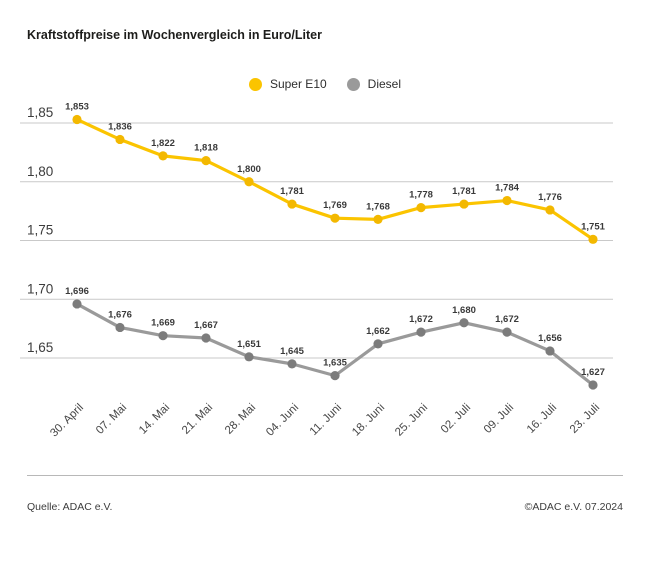  What do you see at coordinates (40, 288) in the screenshot?
I see `y-axis-tick-label: 1,70` at bounding box center [40, 288].